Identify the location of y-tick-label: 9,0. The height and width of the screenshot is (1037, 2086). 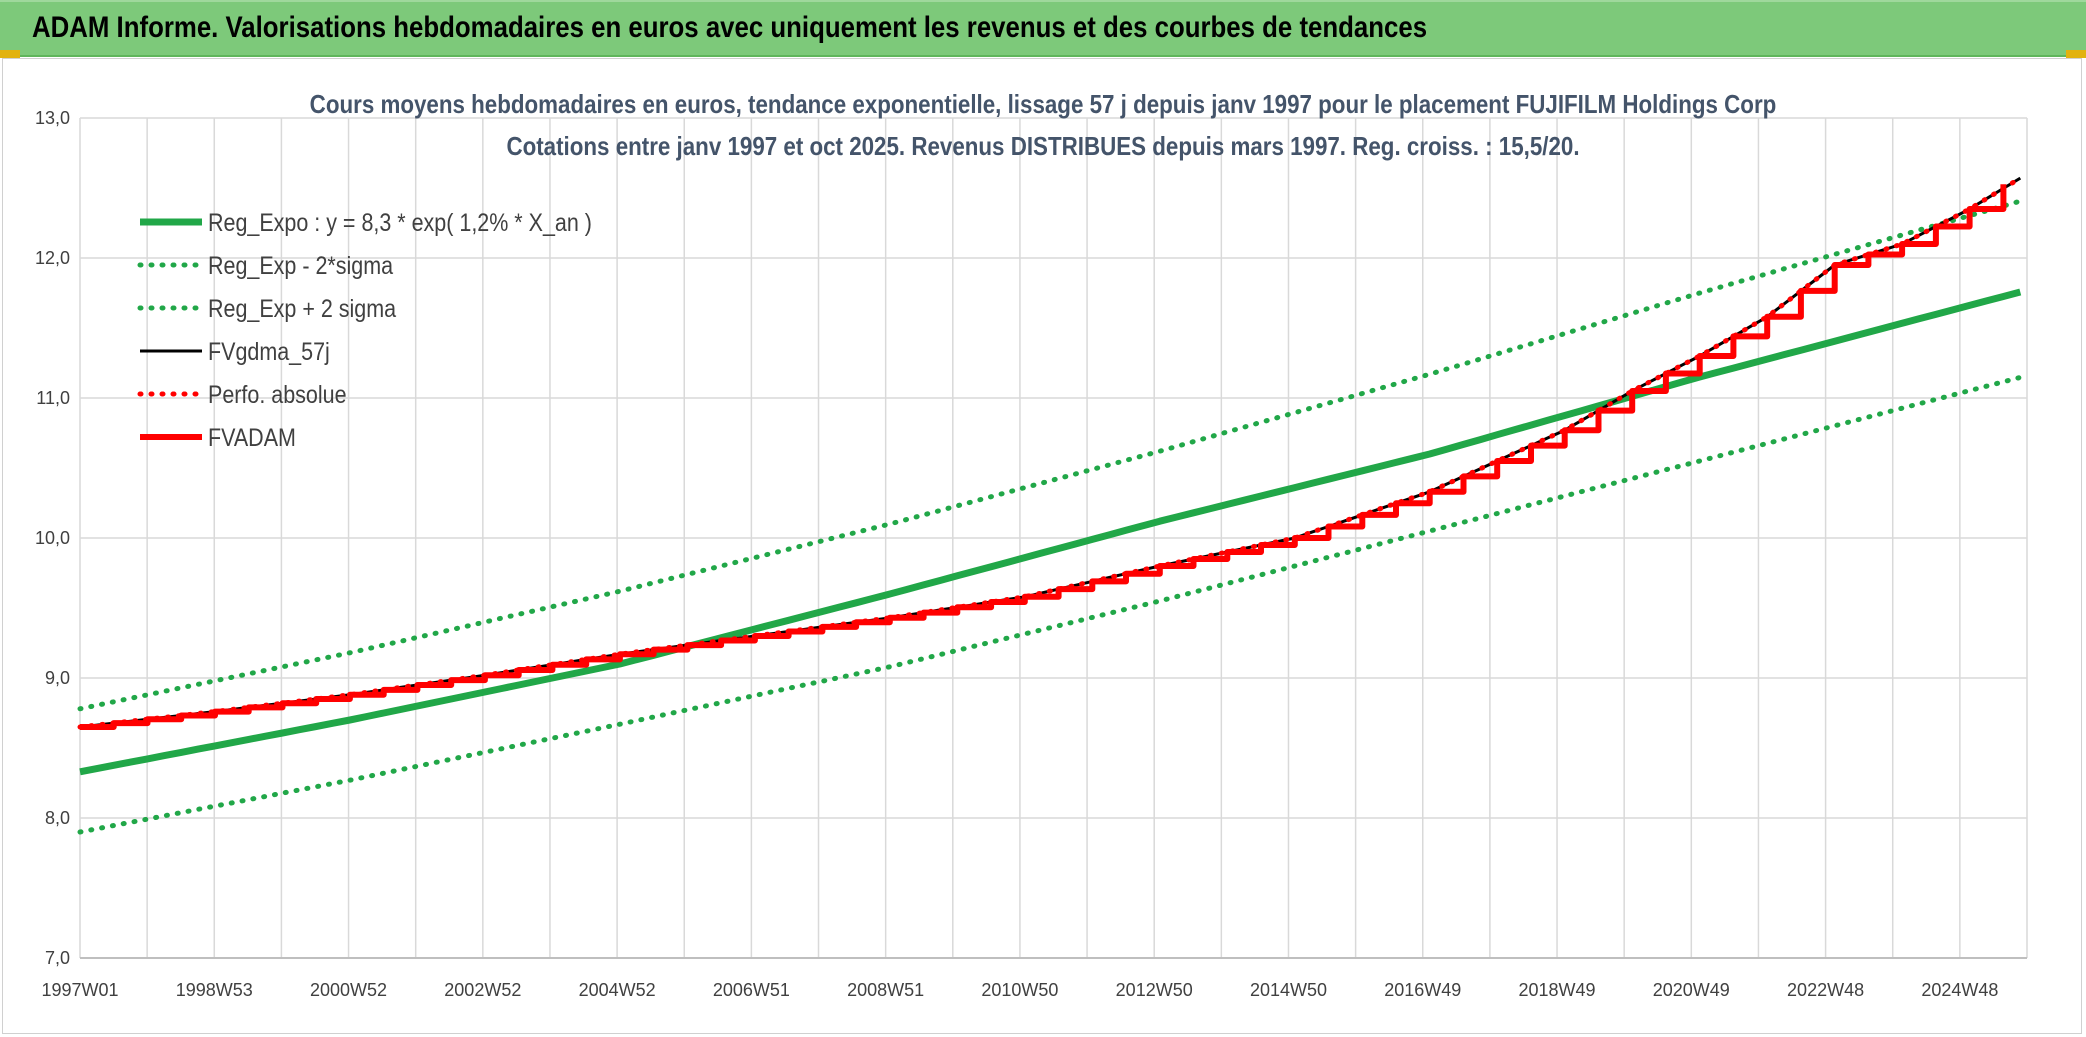
(57, 678).